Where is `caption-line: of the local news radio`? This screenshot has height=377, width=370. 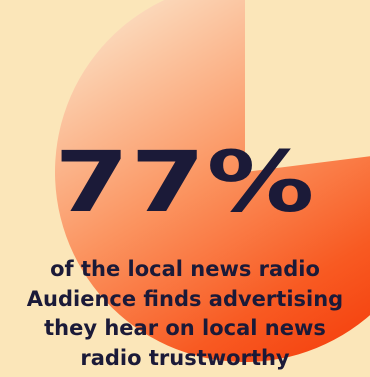 caption-line: of the local news radio is located at coordinates (185, 269).